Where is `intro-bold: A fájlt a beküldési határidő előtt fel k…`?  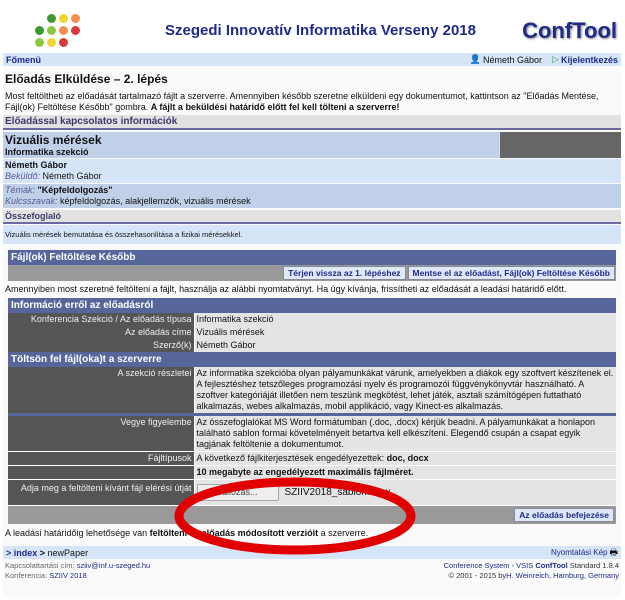 intro-bold: A fájlt a beküldési határidő előtt fel k… is located at coordinates (275, 107).